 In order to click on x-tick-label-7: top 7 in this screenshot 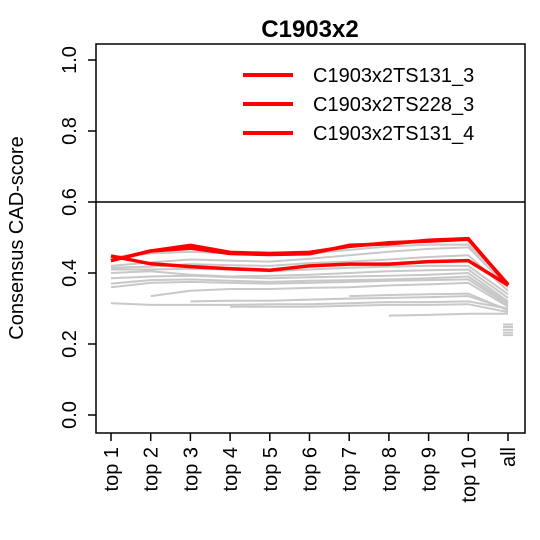, I will do `click(350, 469)`.